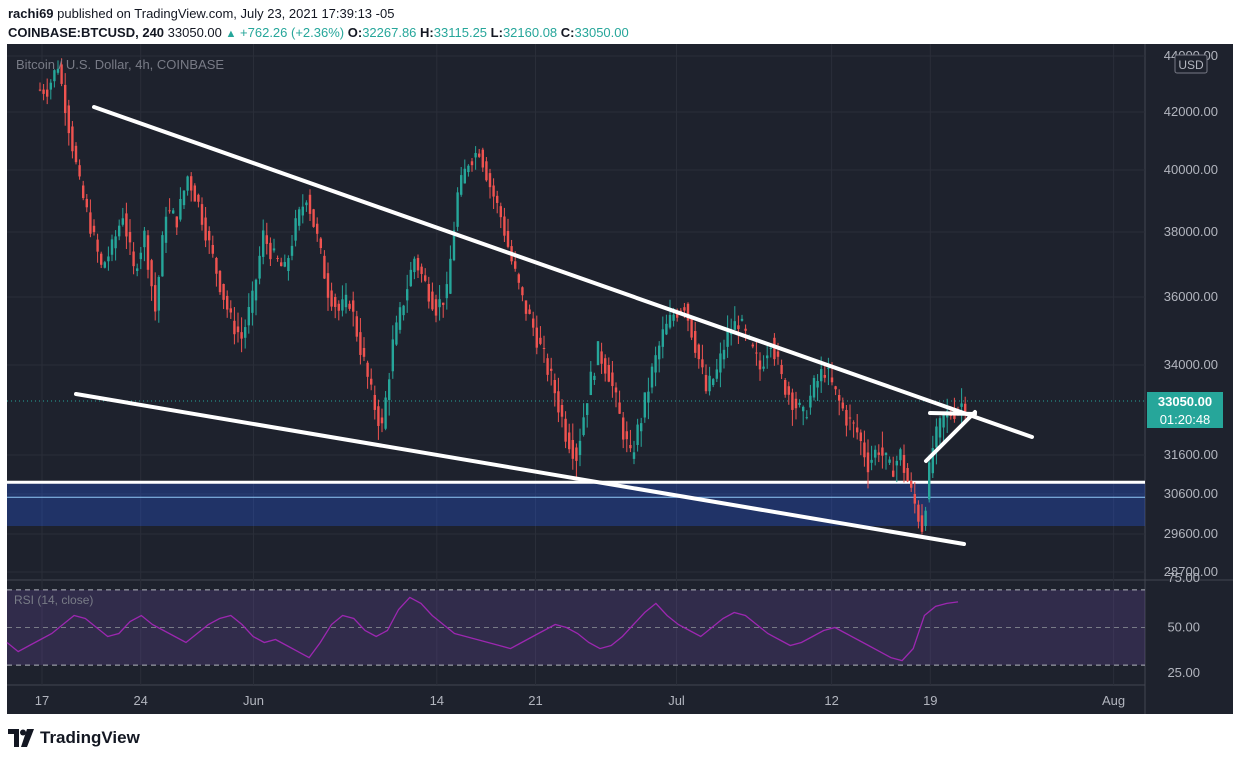  I want to click on current-price-tag, so click(1185, 401).